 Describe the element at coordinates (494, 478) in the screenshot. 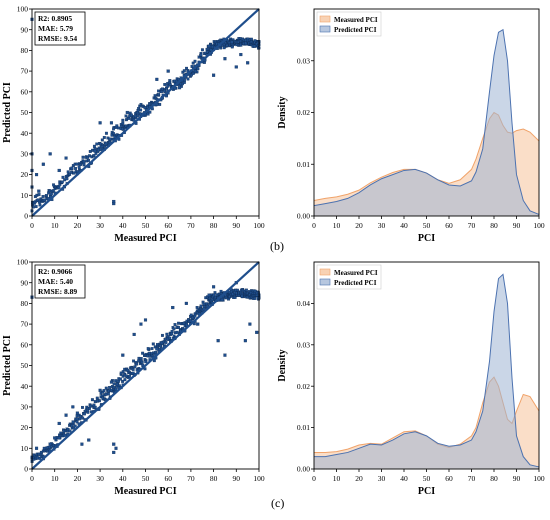

I see `x-tick-label: 80` at that location.